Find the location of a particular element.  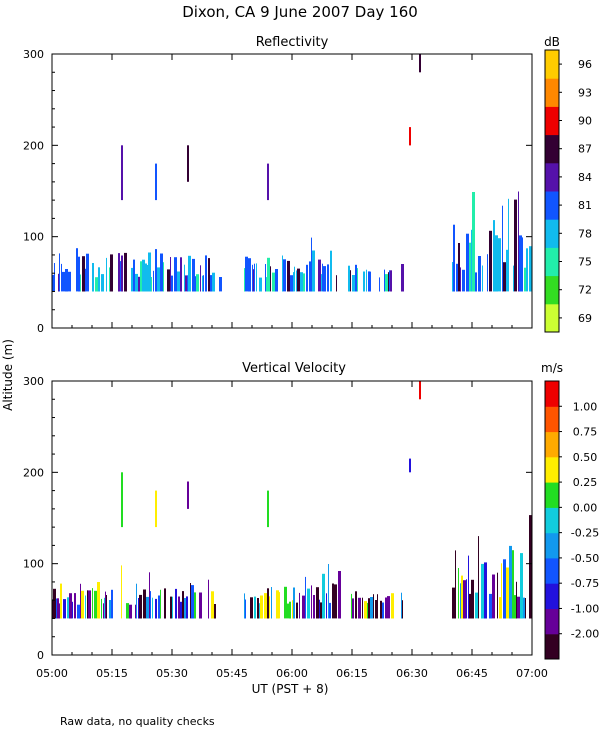

colorbar-label: 72 is located at coordinates (585, 290).